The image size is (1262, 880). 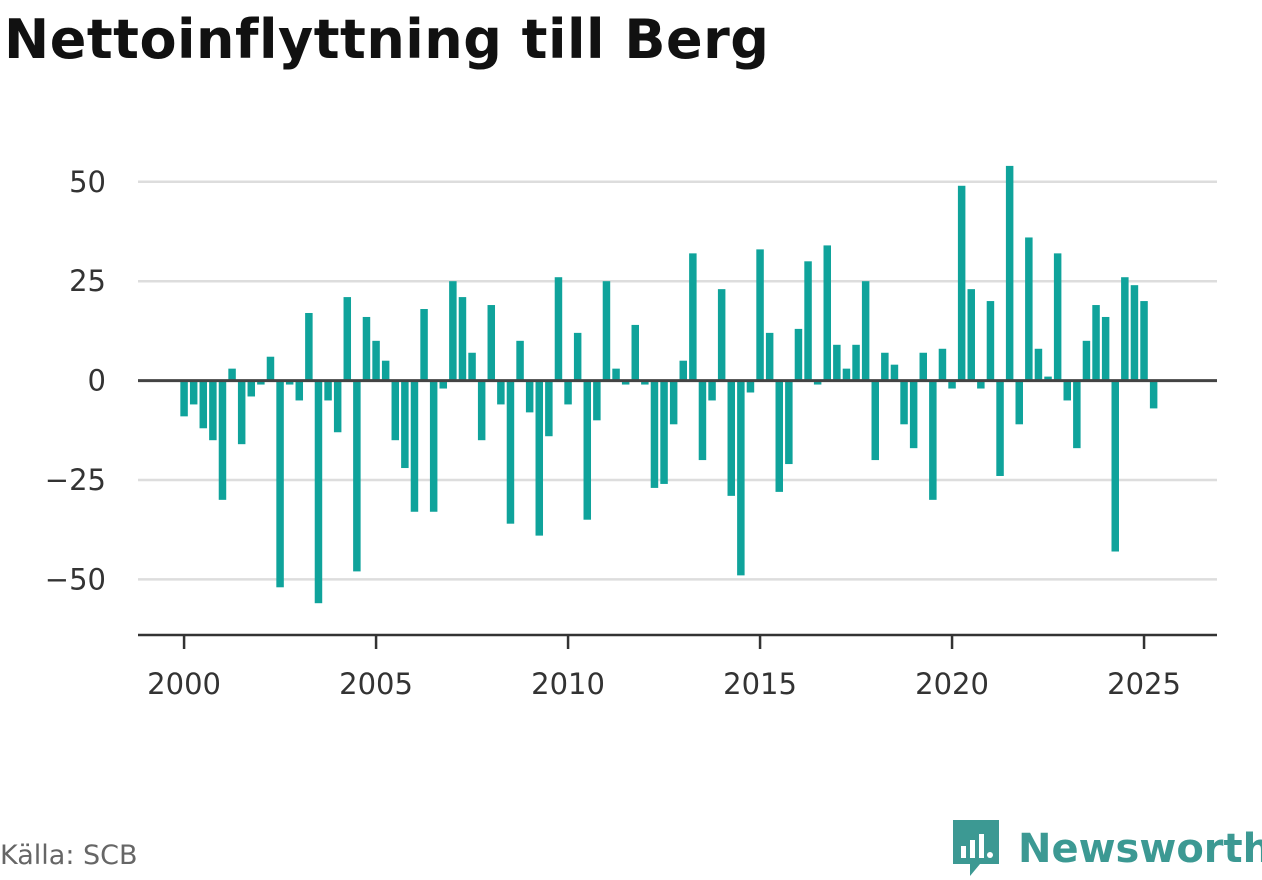 I want to click on x-tick-label: 2020, so click(x=952, y=684).